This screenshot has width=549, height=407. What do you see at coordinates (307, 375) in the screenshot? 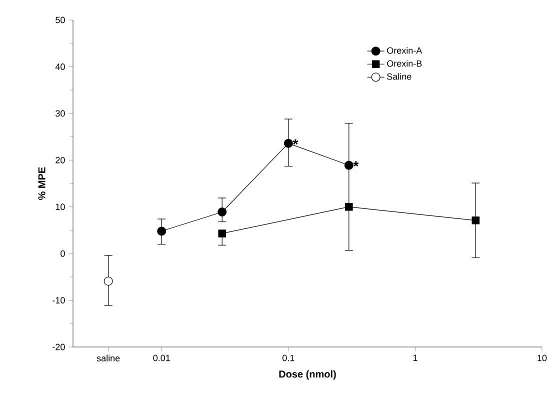
I see `x-axis-title: Dose (nmol)` at bounding box center [307, 375].